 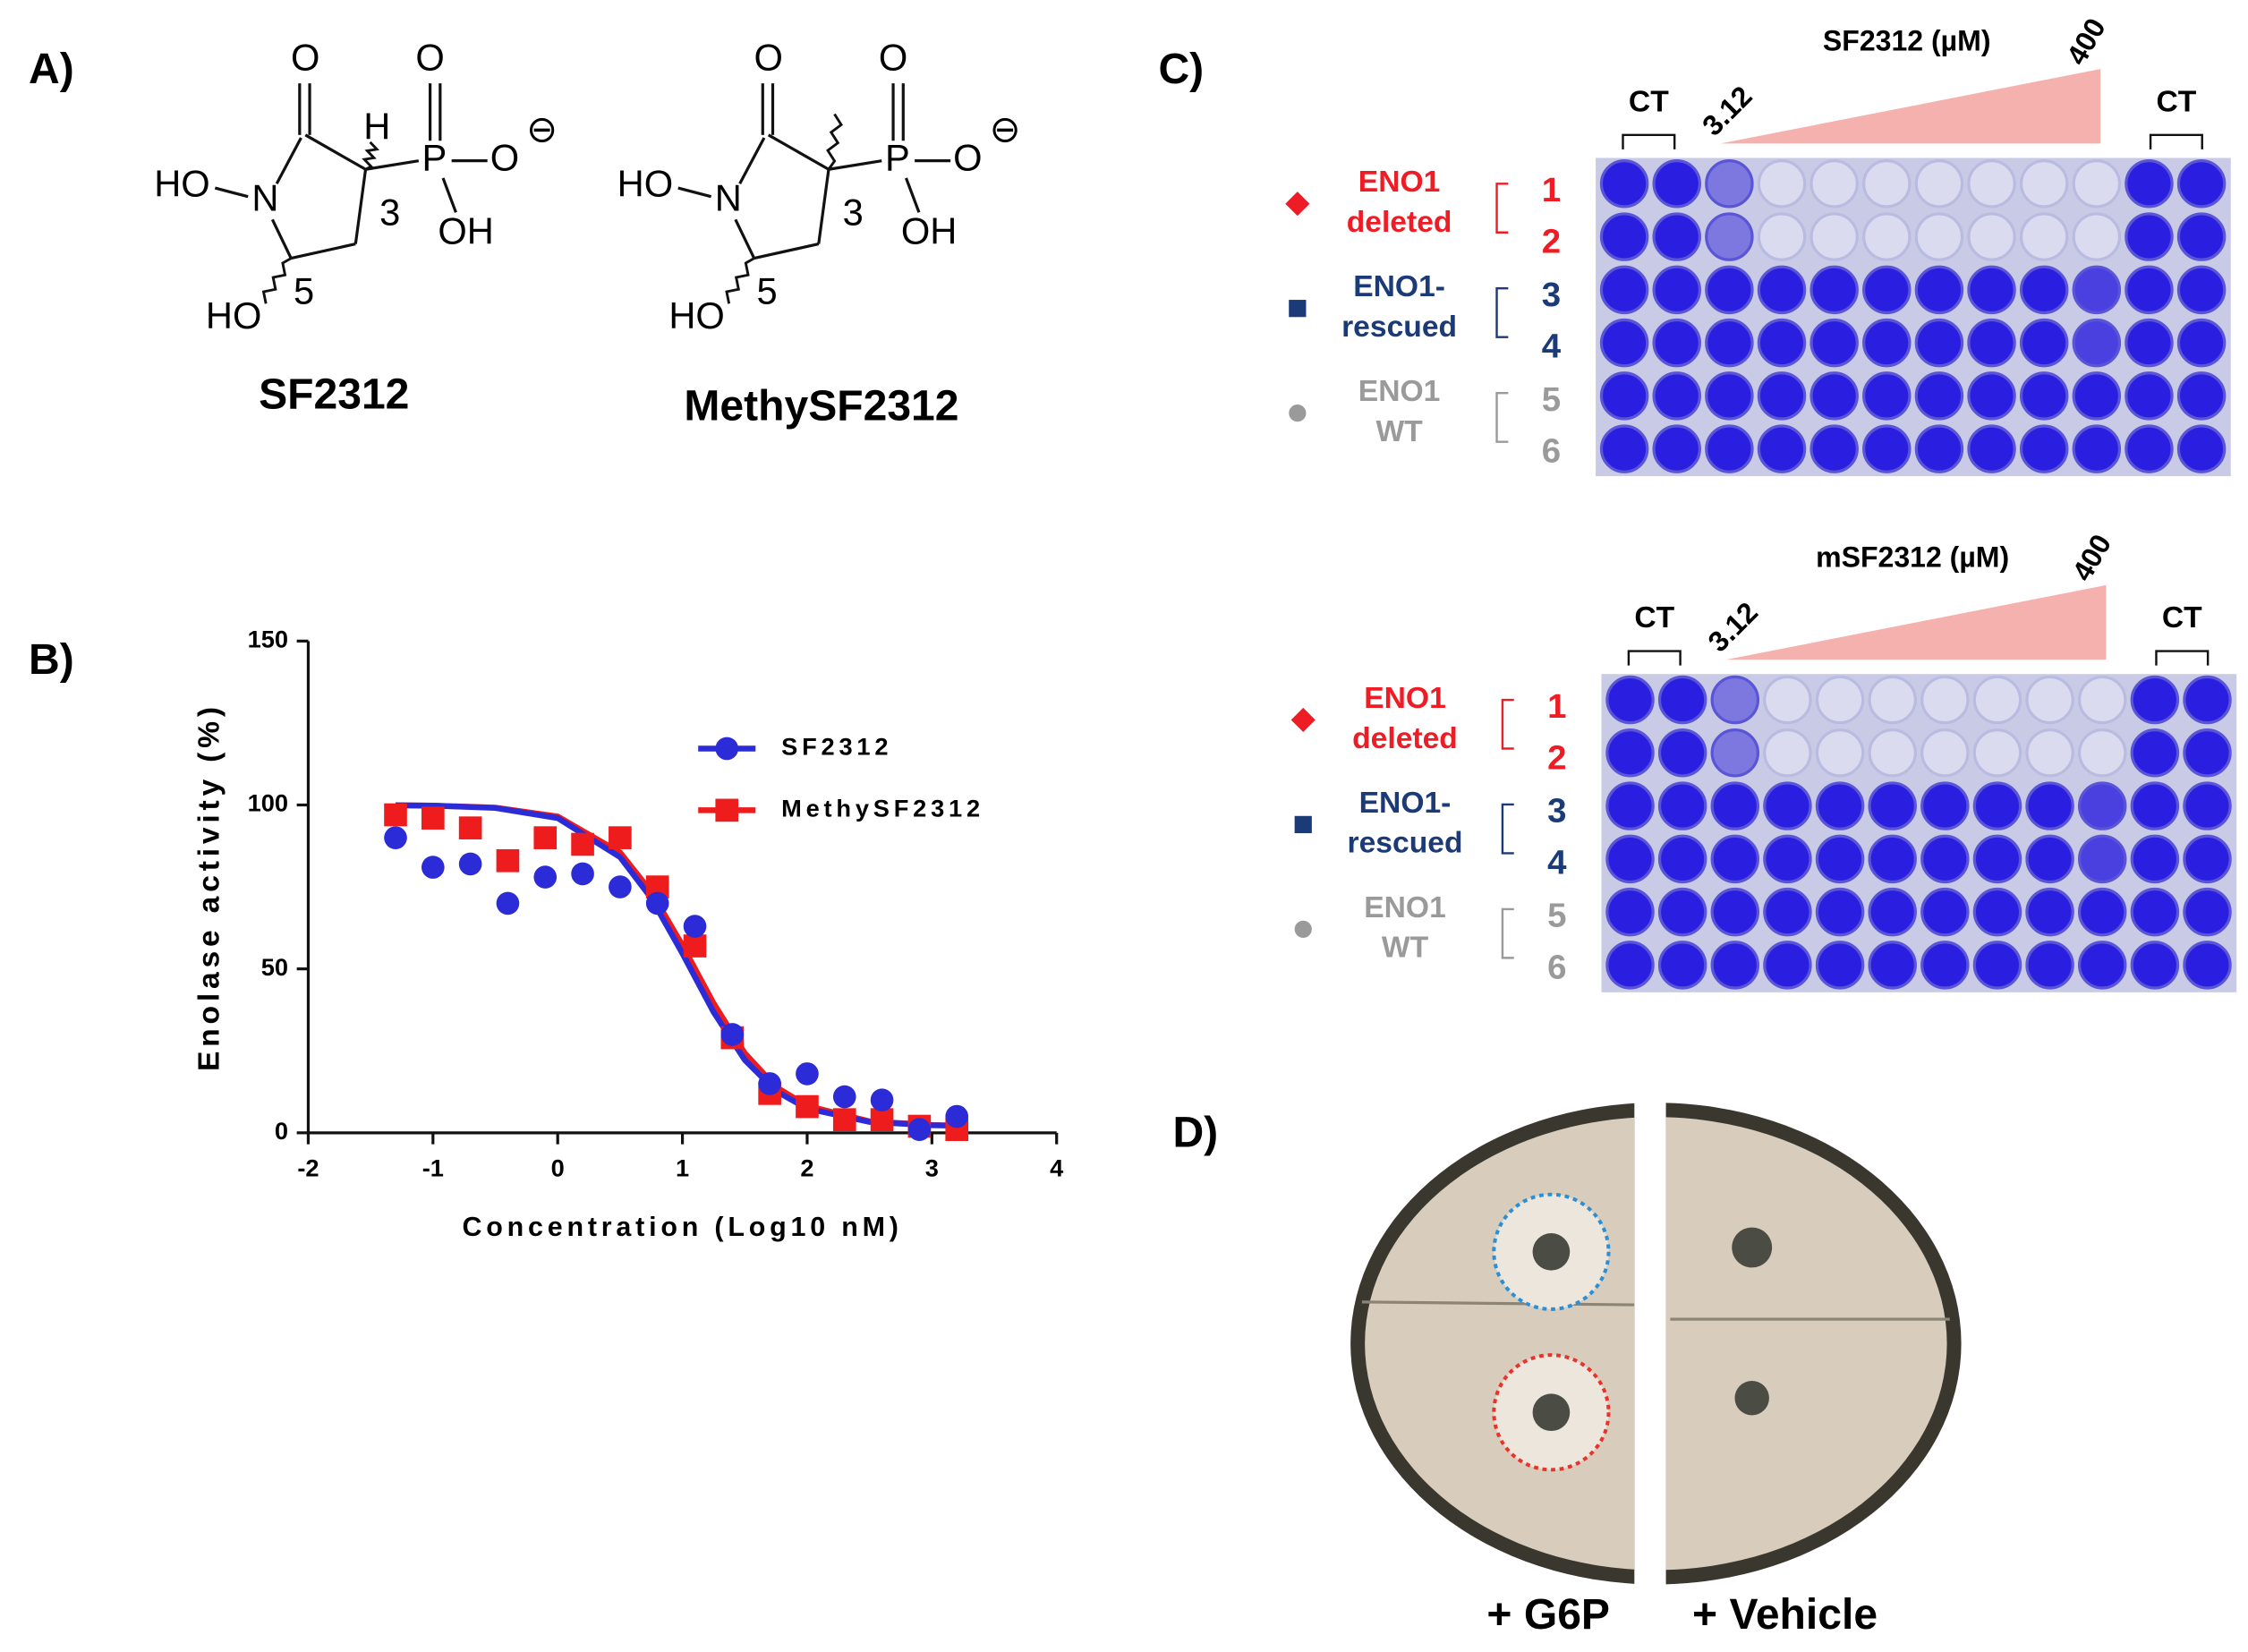 What do you see at coordinates (897, 158) in the screenshot?
I see `atom-label: P` at bounding box center [897, 158].